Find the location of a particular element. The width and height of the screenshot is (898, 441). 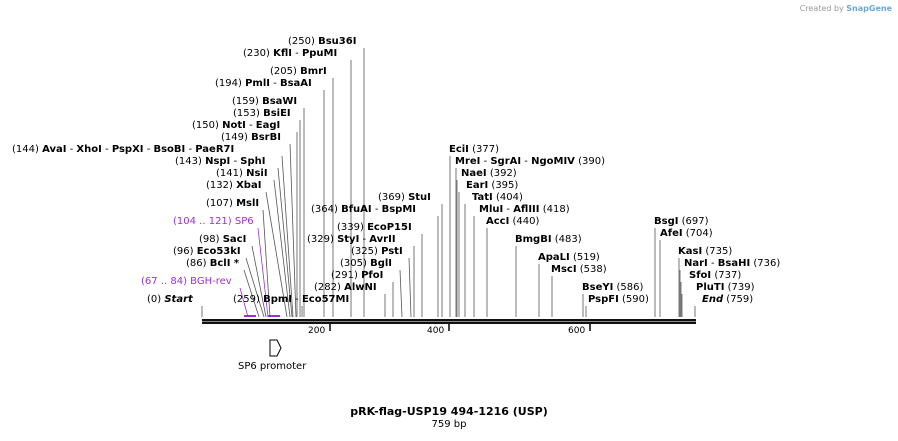

enzyme-name: BclI * is located at coordinates (224, 263).